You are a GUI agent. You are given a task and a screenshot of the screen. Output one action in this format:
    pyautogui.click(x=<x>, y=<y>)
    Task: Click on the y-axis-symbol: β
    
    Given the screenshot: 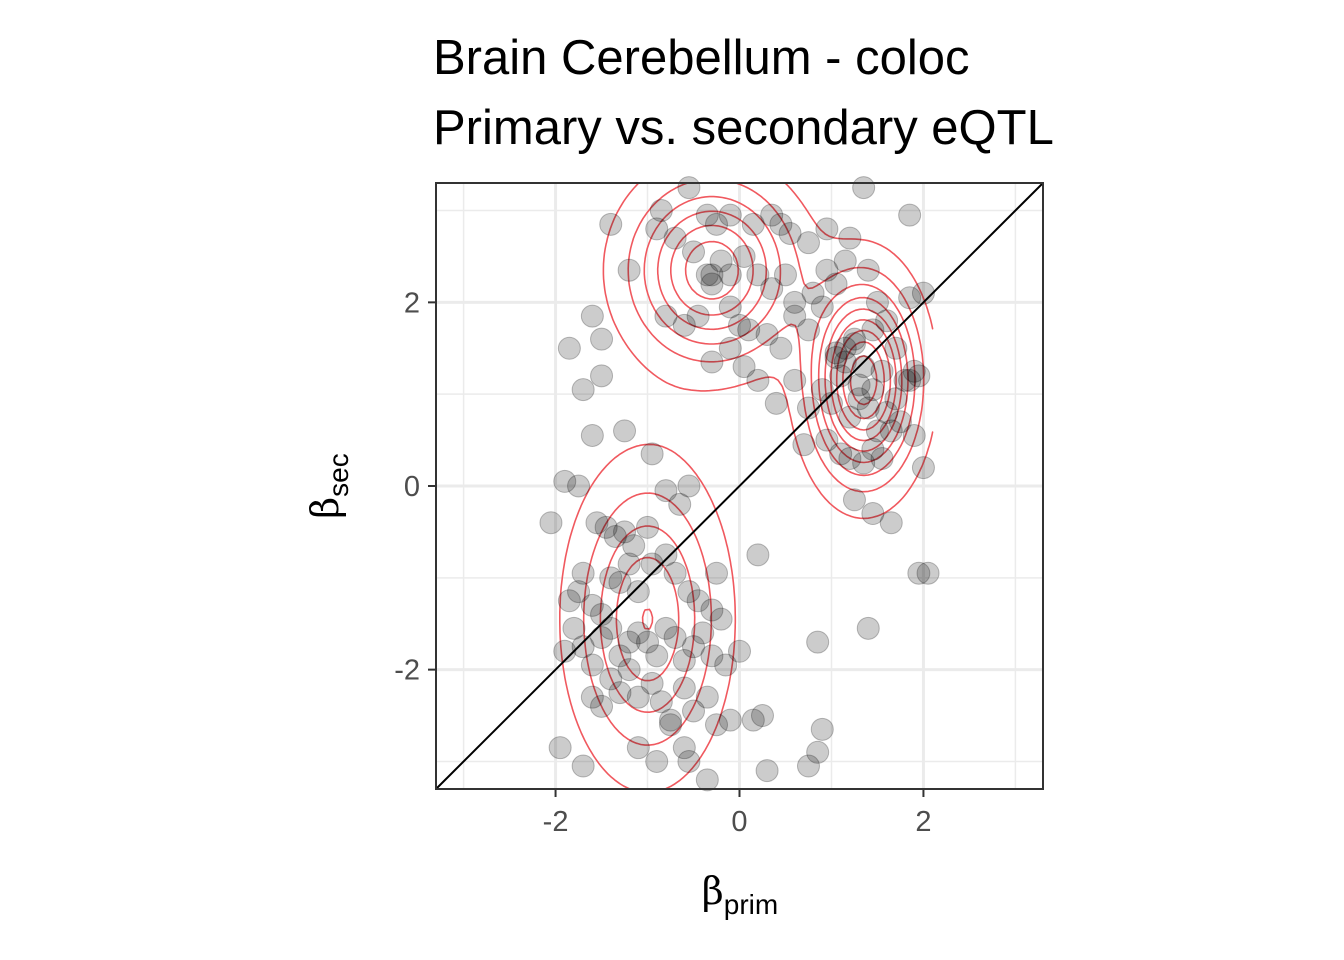 What is the action you would take?
    pyautogui.click(x=325, y=508)
    